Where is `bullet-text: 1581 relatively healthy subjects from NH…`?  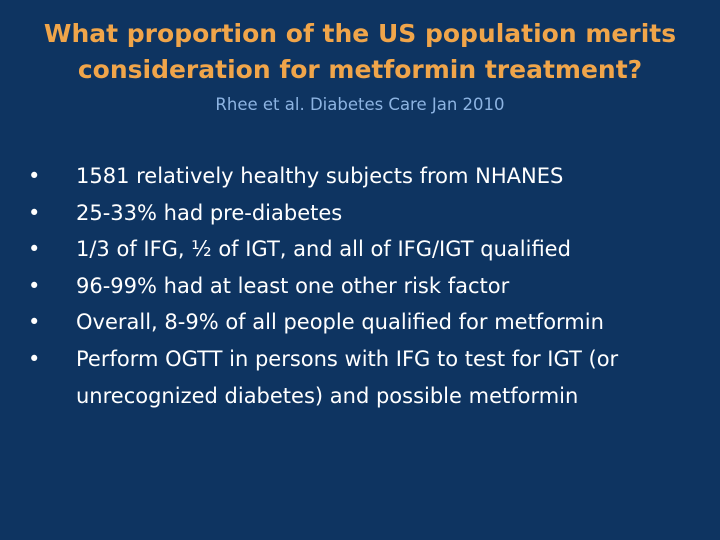 bullet-text: 1581 relatively healthy subjects from NH… is located at coordinates (320, 176).